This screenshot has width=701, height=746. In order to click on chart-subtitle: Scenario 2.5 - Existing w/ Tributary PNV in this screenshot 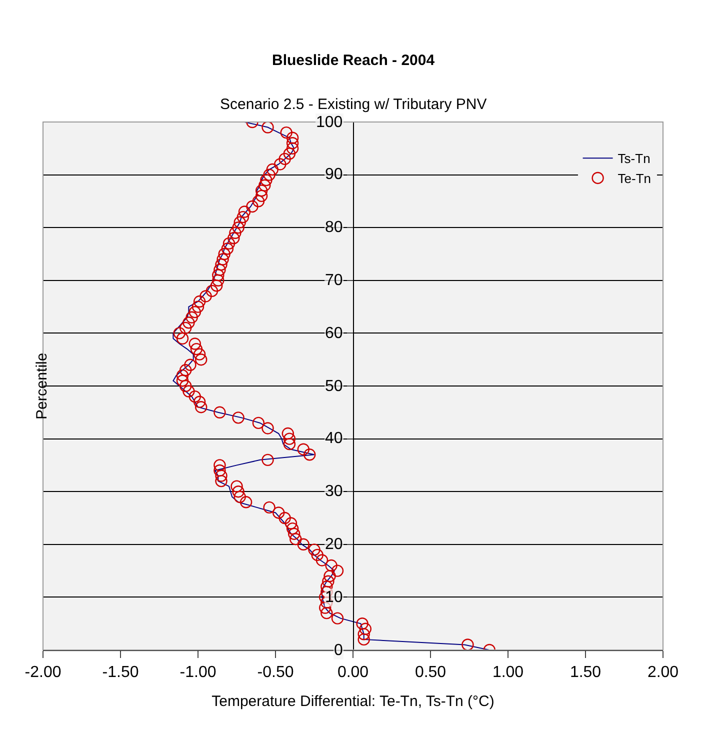, I will do `click(353, 104)`.